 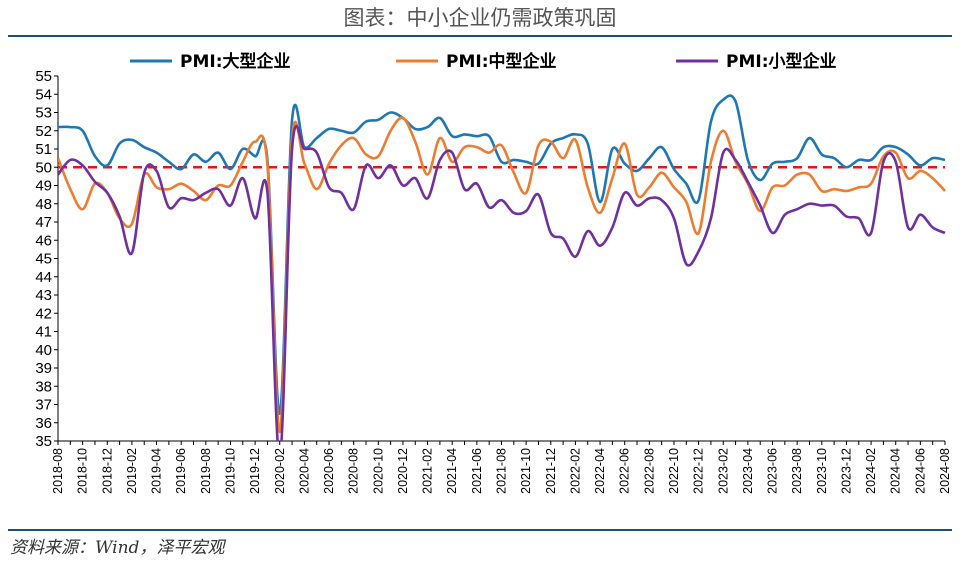 What do you see at coordinates (781, 61) in the screenshot?
I see `legend-label-small: PMI:小型企业` at bounding box center [781, 61].